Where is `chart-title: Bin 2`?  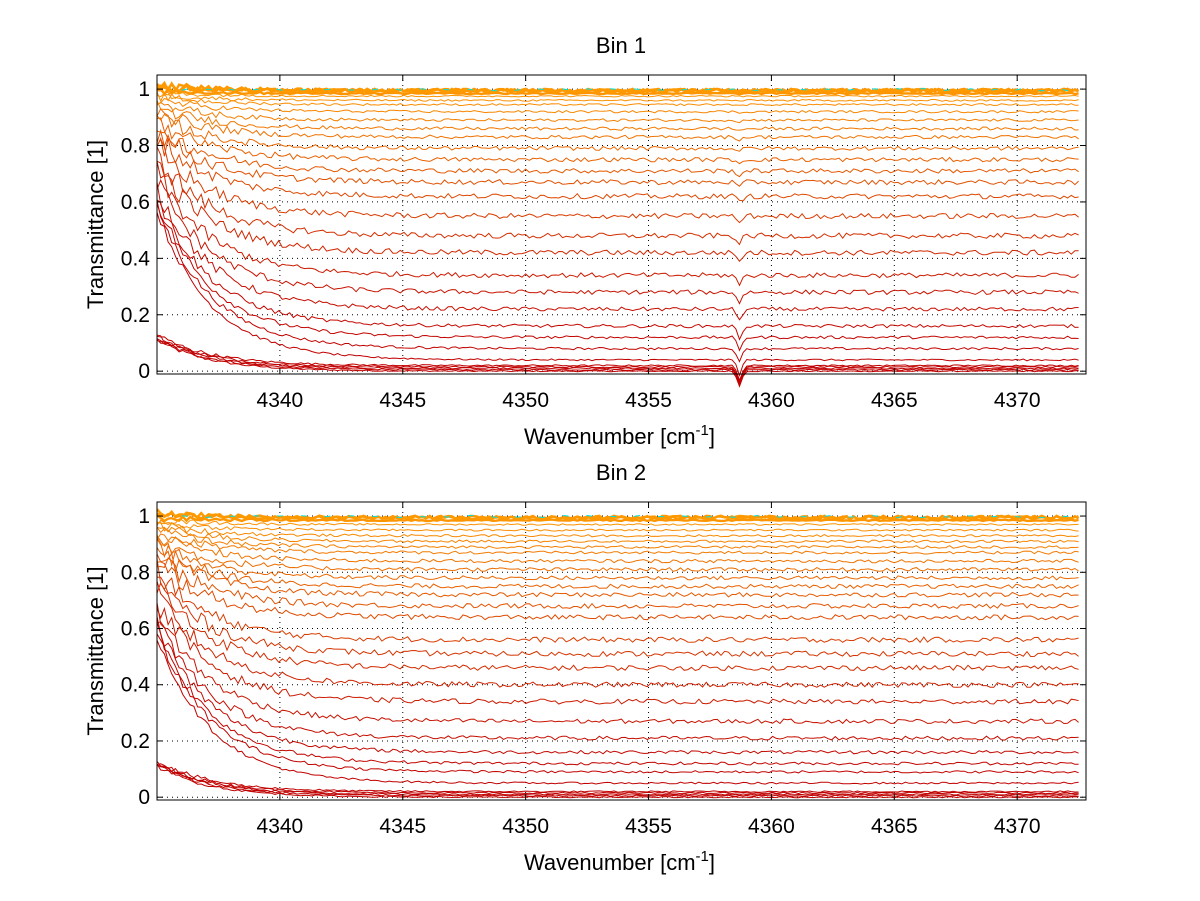
chart-title: Bin 2 is located at coordinates (621, 472).